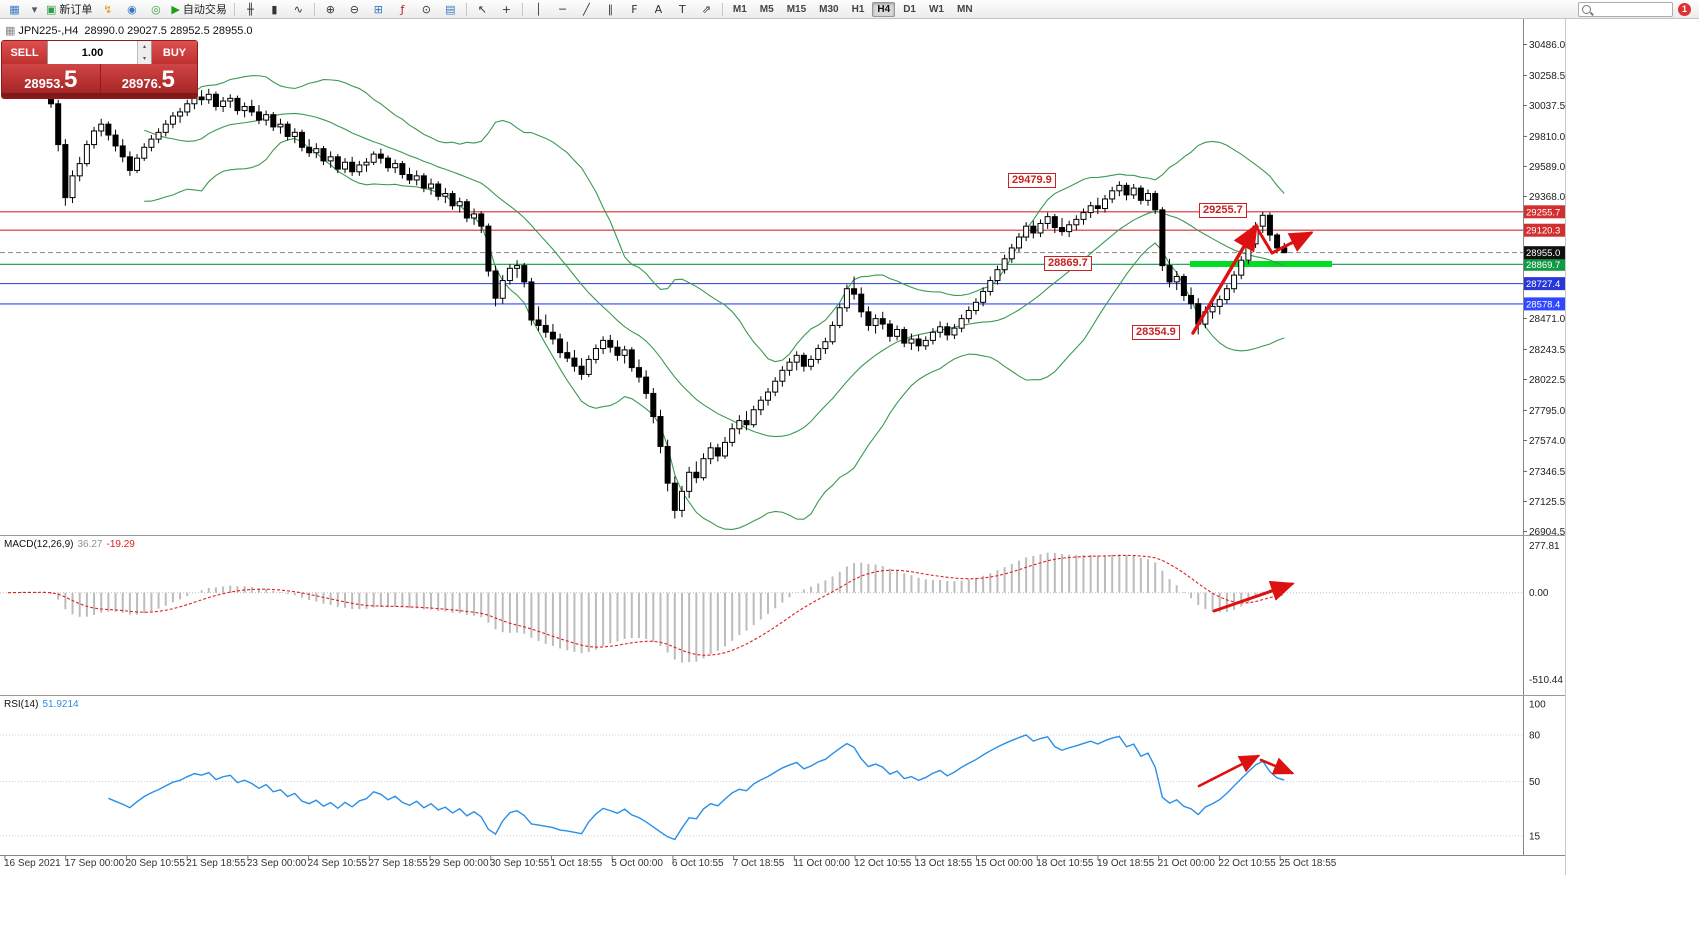 Image resolution: width=1699 pixels, height=945 pixels. Describe the element at coordinates (1546, 680) in the screenshot. I see `svg-text: -510.44` at that location.